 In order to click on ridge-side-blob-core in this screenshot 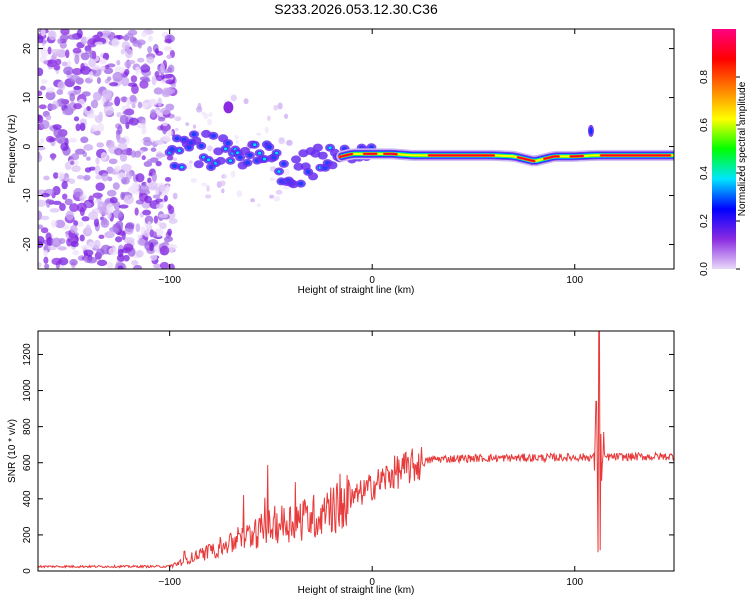, I will do `click(591, 131)`.